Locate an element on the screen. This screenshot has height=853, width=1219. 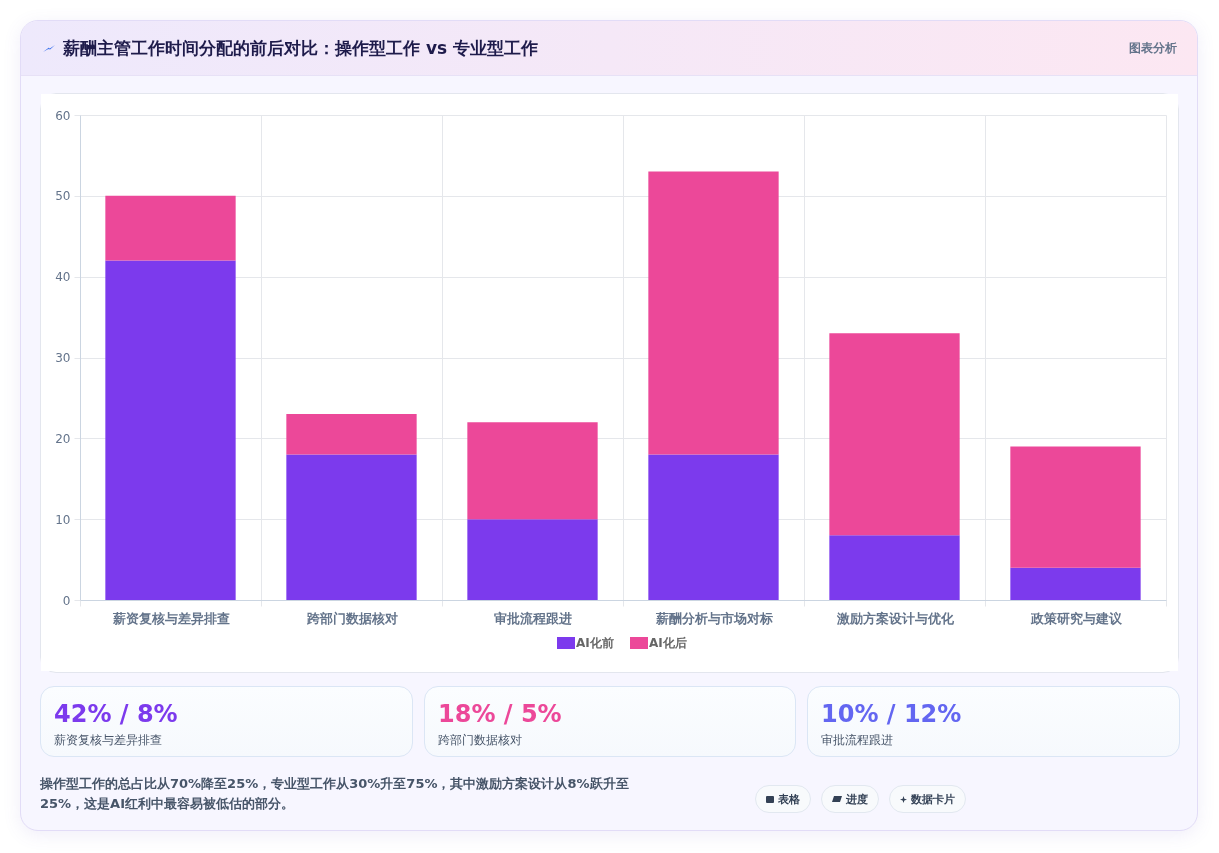
x-tick-label: 薪资复核与差异排查 is located at coordinates (170, 618).